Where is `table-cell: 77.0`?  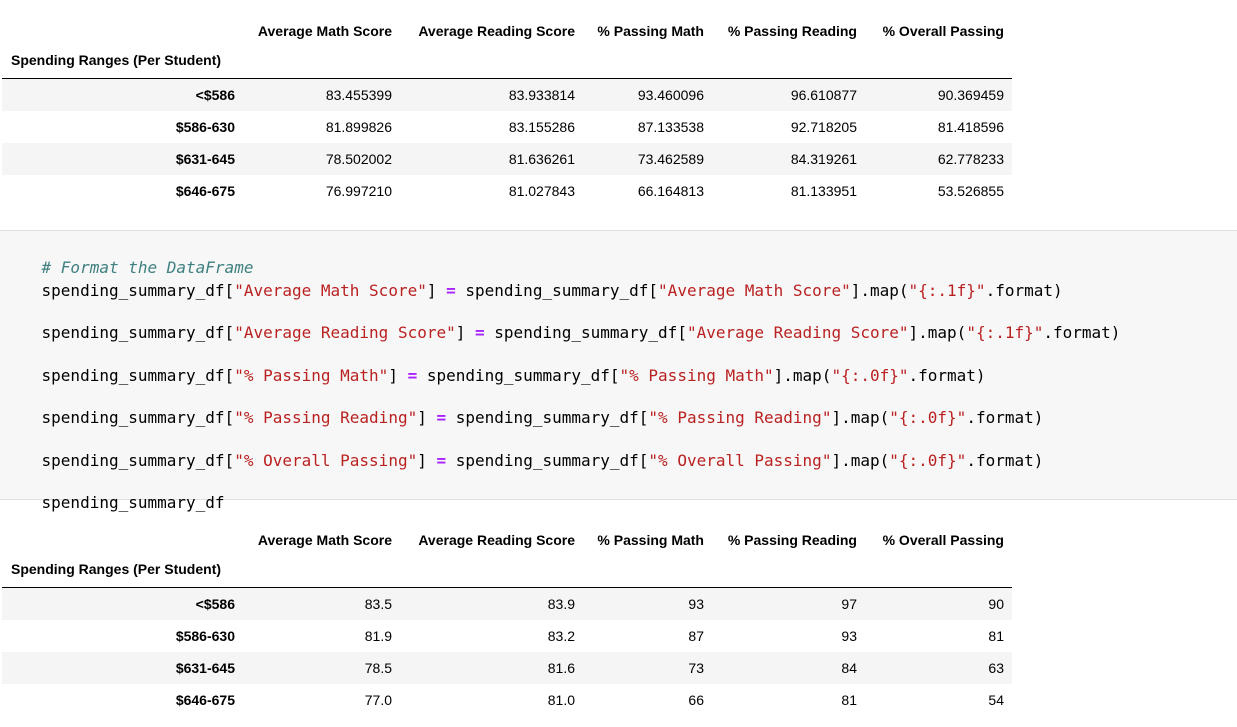 table-cell: 77.0 is located at coordinates (378, 700).